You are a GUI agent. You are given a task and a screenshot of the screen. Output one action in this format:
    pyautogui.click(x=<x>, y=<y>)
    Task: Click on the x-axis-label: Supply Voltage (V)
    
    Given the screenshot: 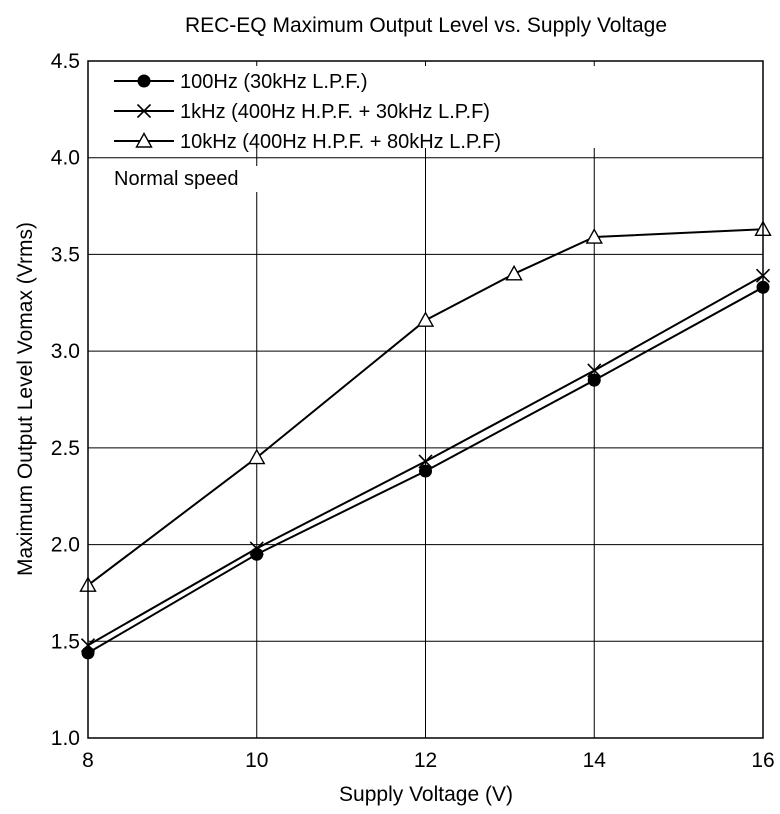 What is the action you would take?
    pyautogui.click(x=426, y=794)
    